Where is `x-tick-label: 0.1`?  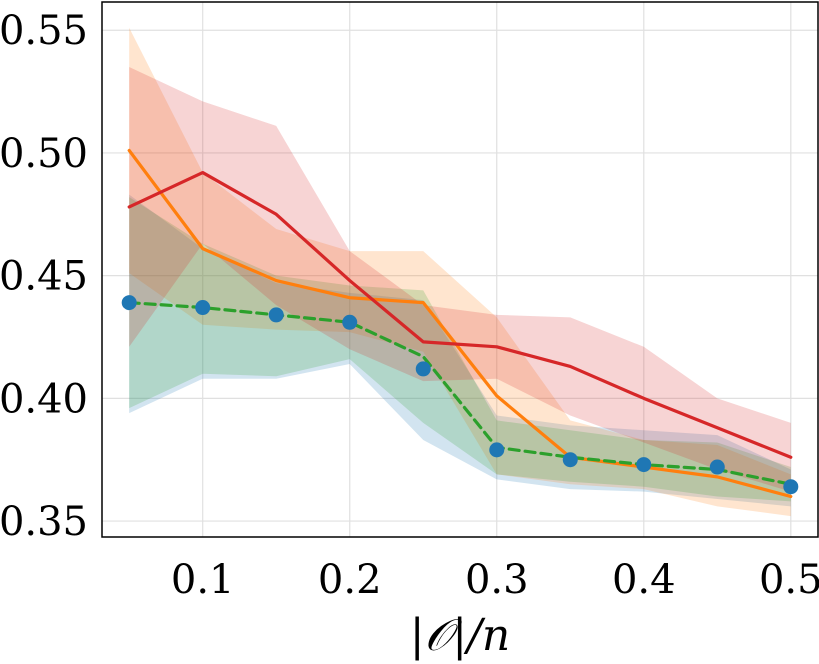
x-tick-label: 0.1 is located at coordinates (203, 580).